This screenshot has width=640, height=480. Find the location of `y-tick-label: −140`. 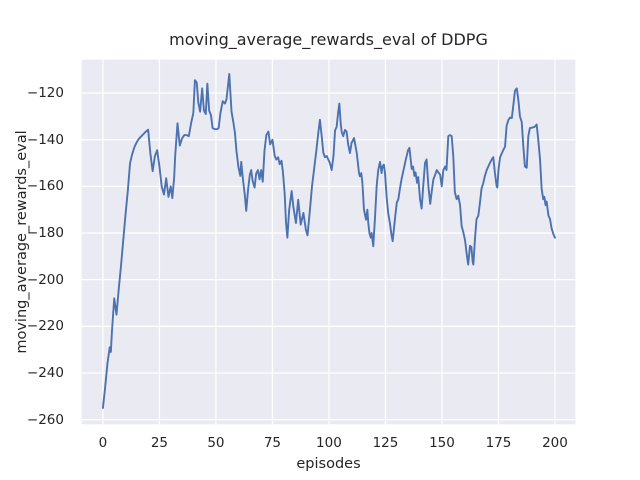

y-tick-label: −140 is located at coordinates (45, 139).